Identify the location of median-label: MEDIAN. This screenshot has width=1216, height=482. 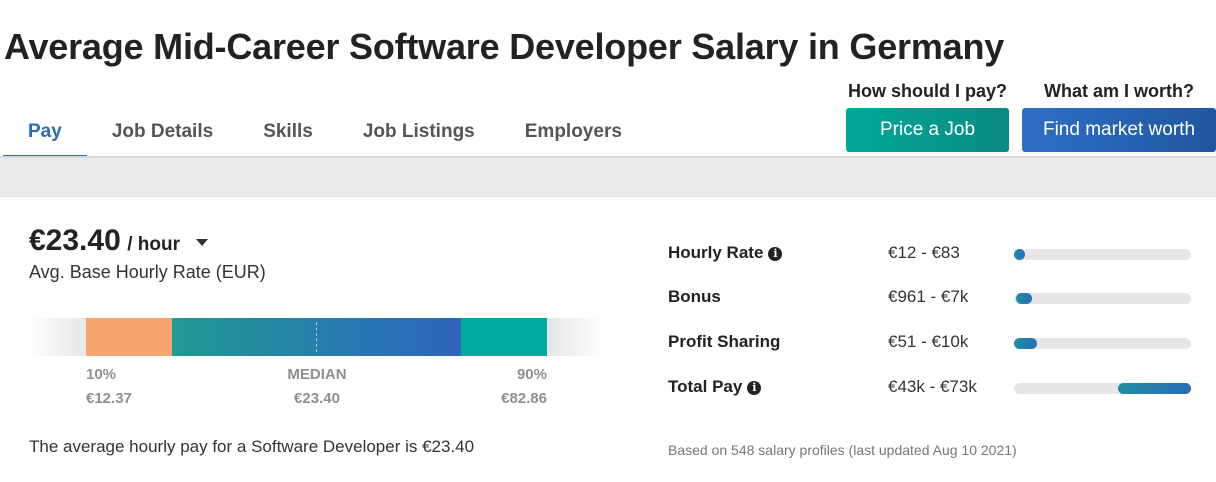
(317, 374).